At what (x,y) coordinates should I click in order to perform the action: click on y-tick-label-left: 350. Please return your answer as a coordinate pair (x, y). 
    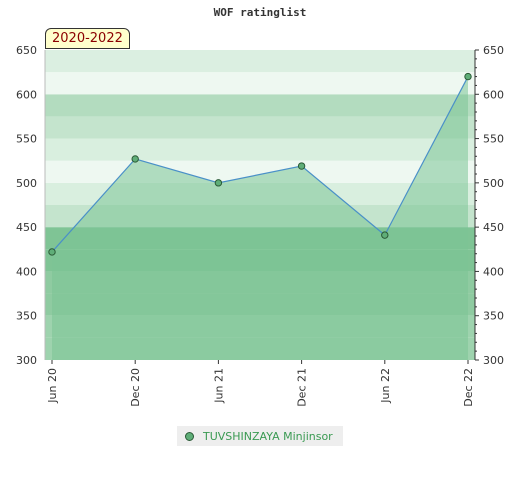
    Looking at the image, I should click on (26, 316).